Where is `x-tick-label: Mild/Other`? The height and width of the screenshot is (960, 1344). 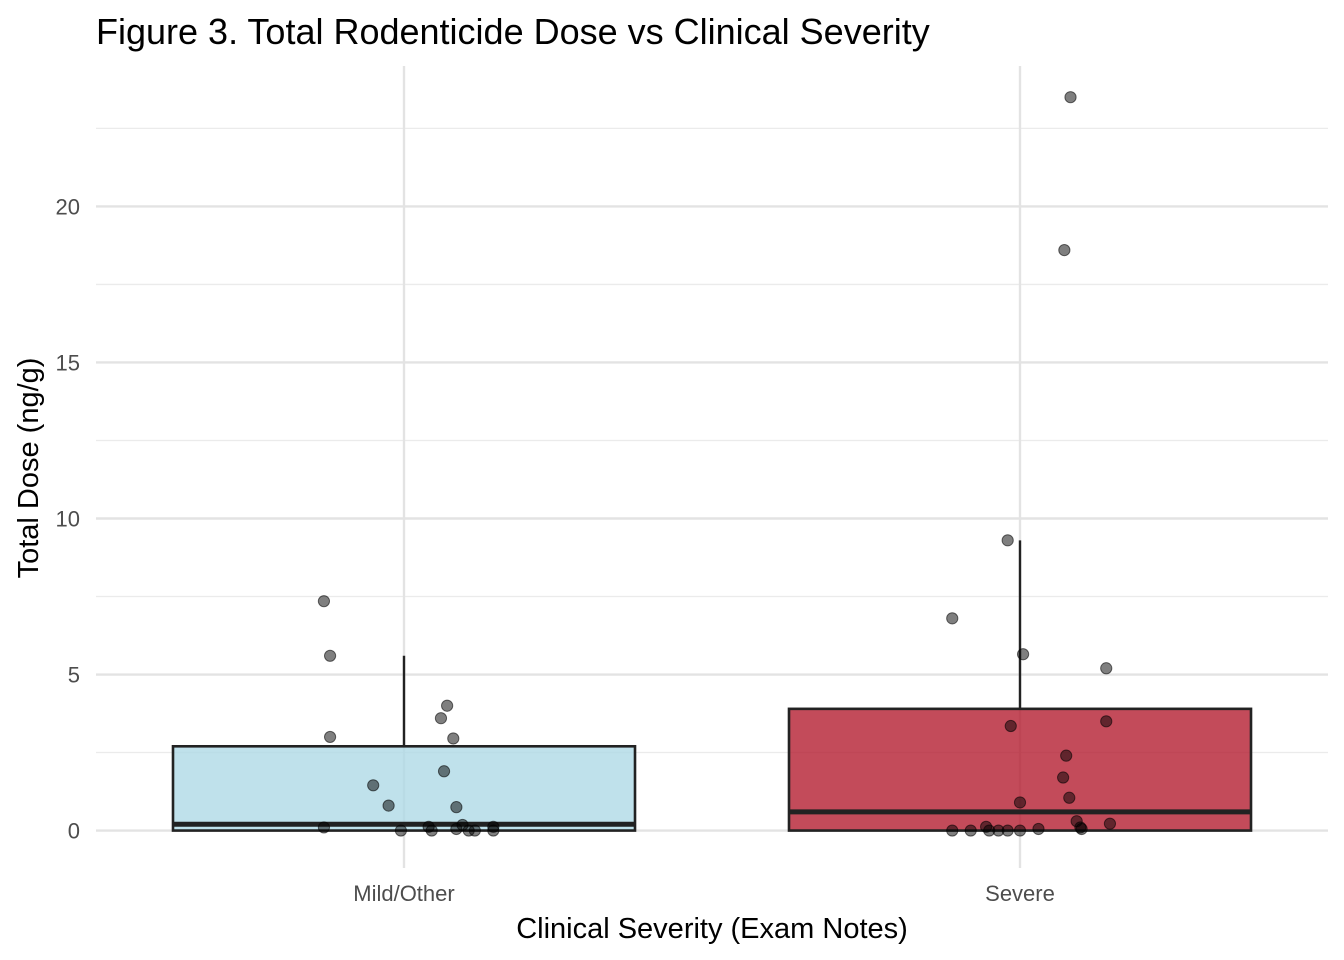
x-tick-label: Mild/Other is located at coordinates (403, 893).